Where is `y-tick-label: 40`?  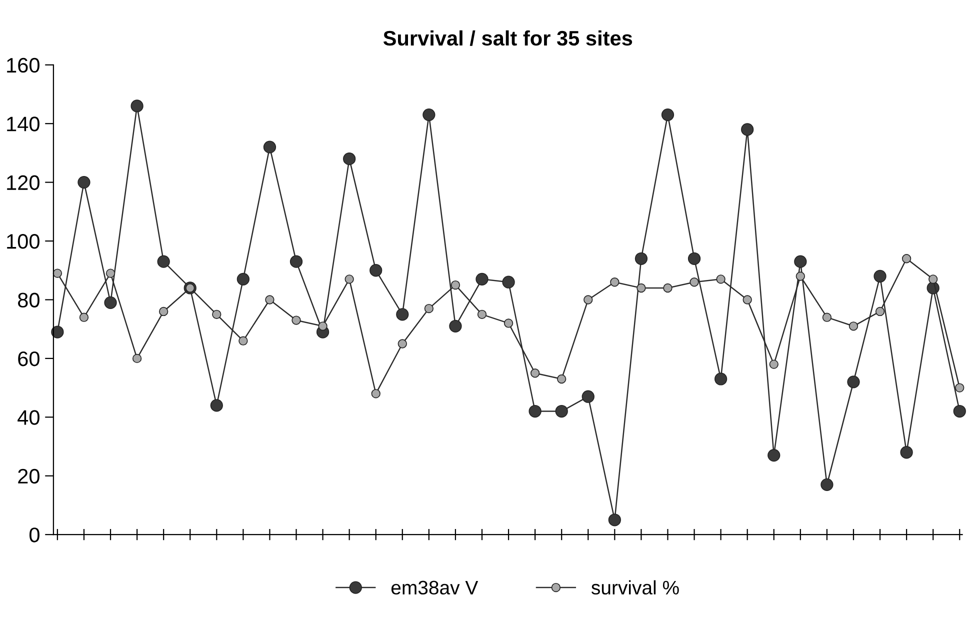
y-tick-label: 40 is located at coordinates (29, 417).